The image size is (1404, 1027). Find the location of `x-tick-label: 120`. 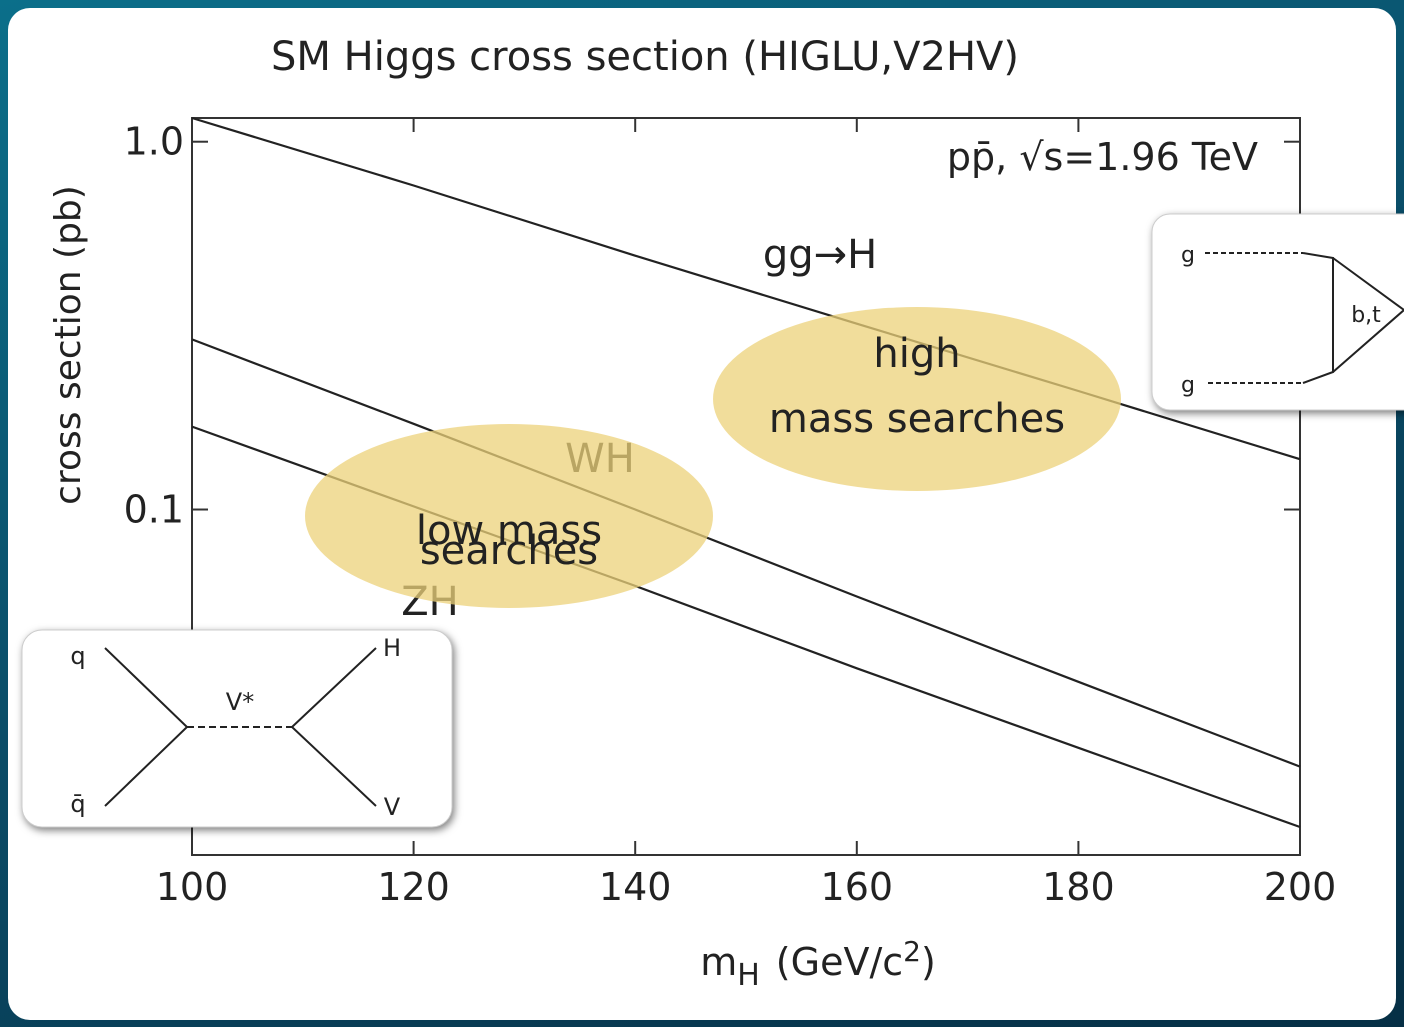

x-tick-label: 120 is located at coordinates (413, 887).